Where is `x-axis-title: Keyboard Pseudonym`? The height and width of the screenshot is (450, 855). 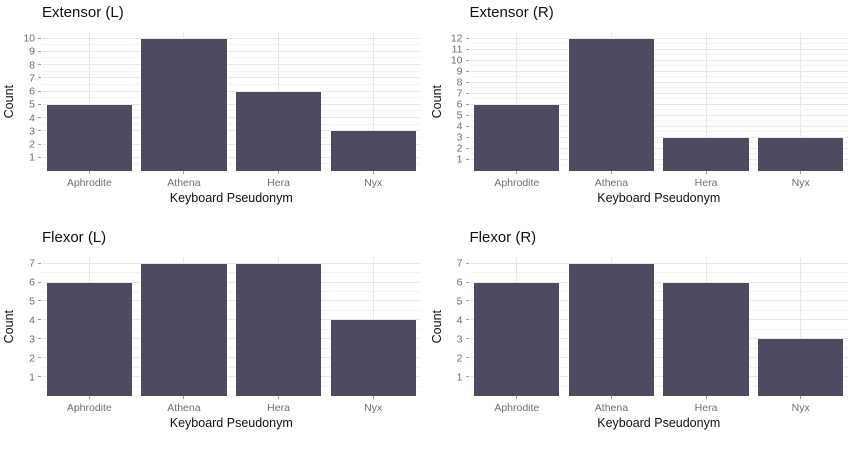 x-axis-title: Keyboard Pseudonym is located at coordinates (659, 198).